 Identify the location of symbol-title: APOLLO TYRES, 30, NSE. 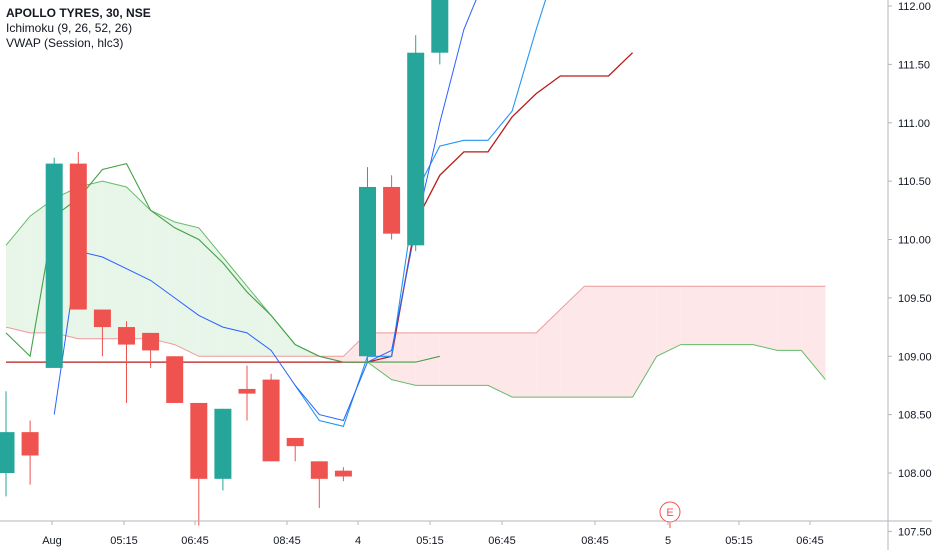
(78, 13).